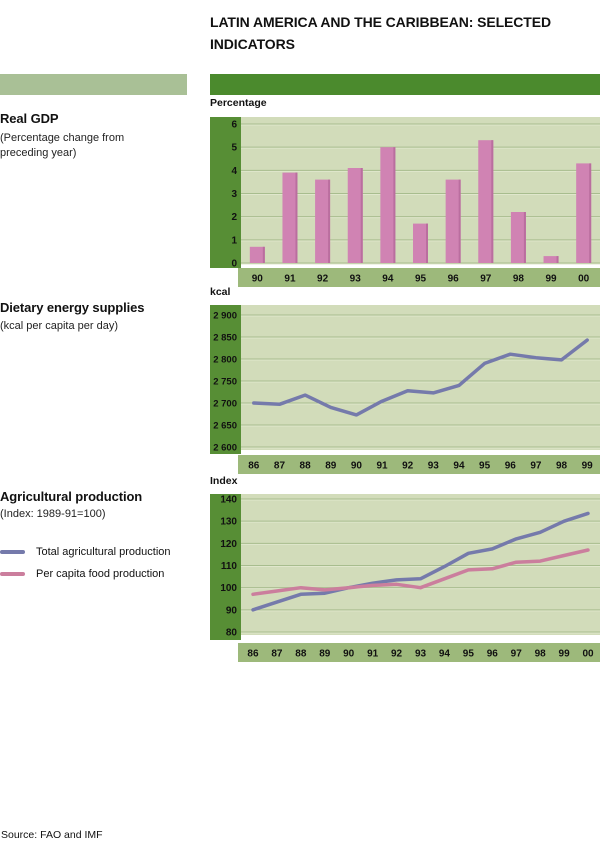 The width and height of the screenshot is (600, 849). What do you see at coordinates (584, 279) in the screenshot?
I see `real-gdp-xtick: 00` at bounding box center [584, 279].